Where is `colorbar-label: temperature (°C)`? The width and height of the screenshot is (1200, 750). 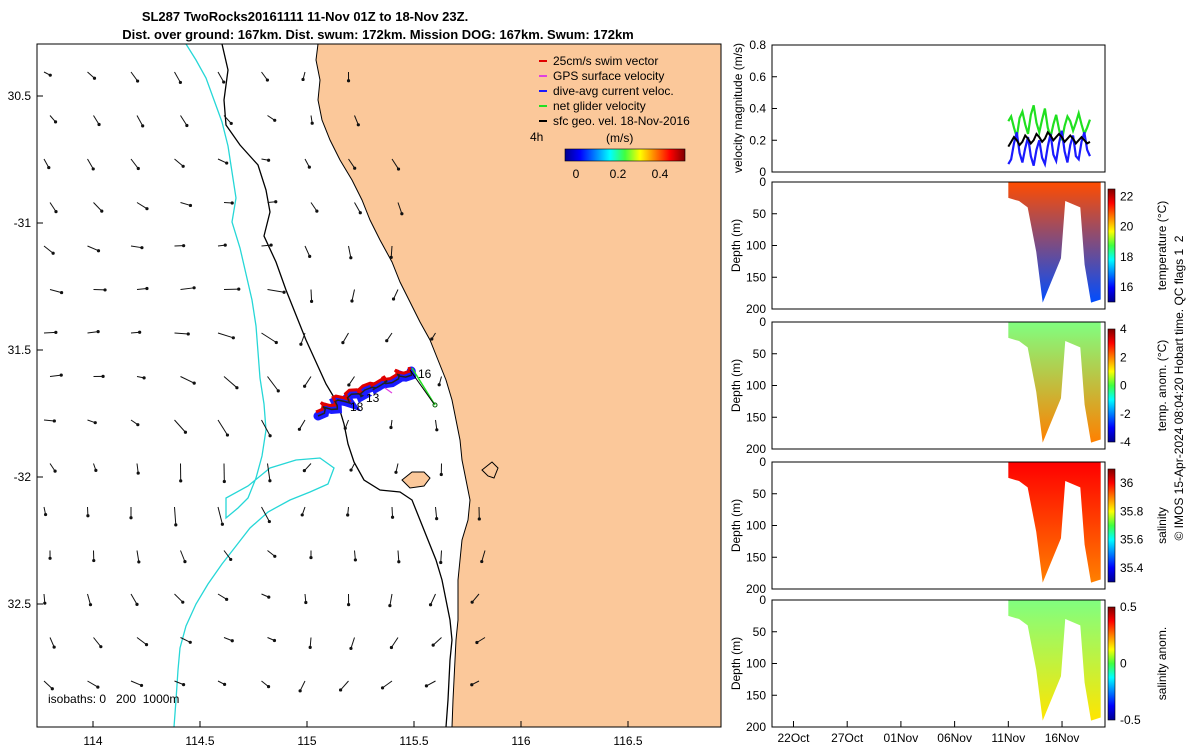 colorbar-label: temperature (°C) is located at coordinates (1162, 246).